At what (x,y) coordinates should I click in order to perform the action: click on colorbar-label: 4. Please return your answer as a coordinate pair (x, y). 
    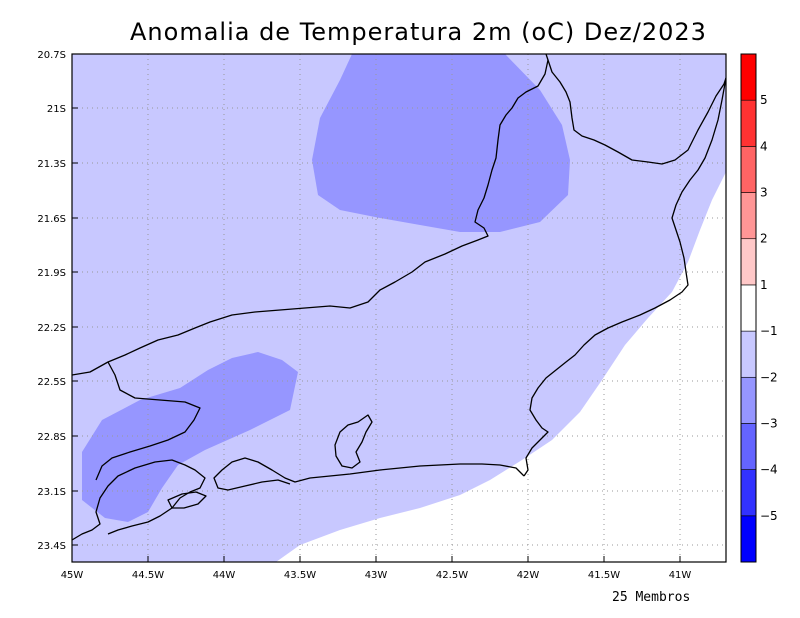
    Looking at the image, I should click on (764, 146).